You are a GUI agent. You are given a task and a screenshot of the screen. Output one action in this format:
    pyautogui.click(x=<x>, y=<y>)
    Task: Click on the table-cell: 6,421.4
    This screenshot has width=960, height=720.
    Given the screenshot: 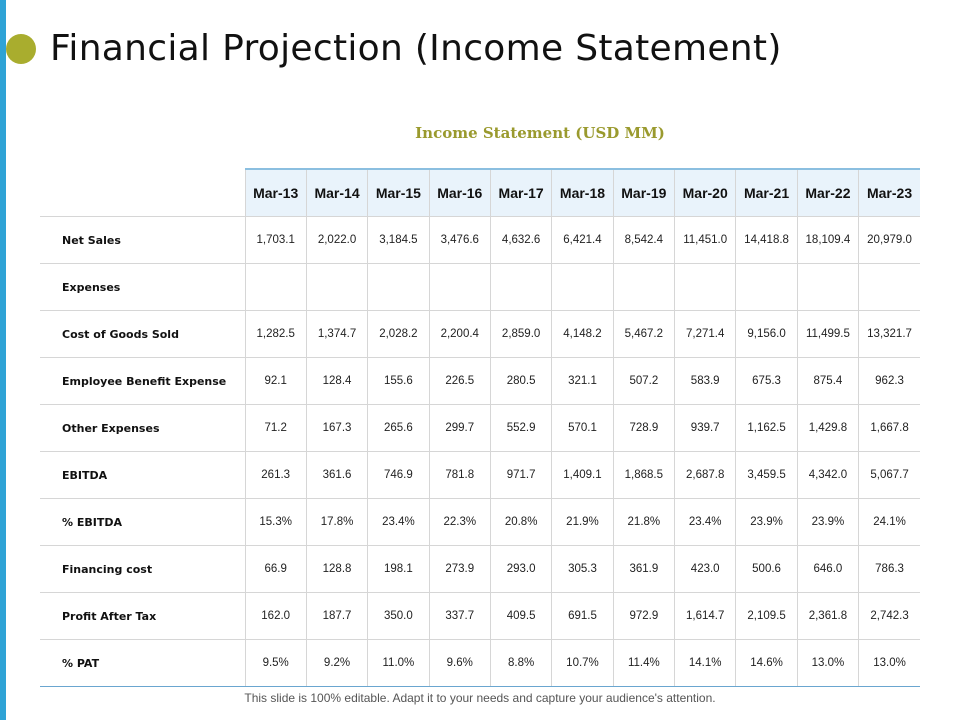 What is the action you would take?
    pyautogui.click(x=582, y=240)
    